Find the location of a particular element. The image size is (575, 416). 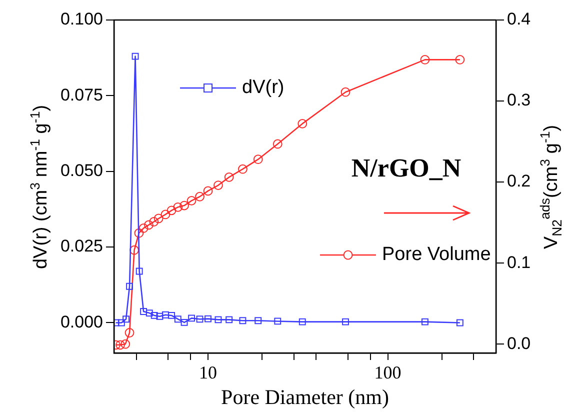

y-tick-label: 0.000 is located at coordinates (81, 322).